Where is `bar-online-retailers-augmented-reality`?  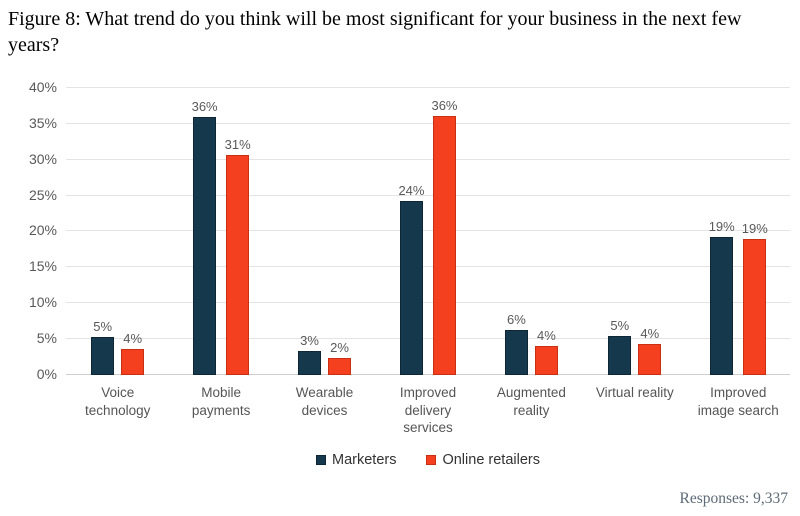
bar-online-retailers-augmented-reality is located at coordinates (546, 360).